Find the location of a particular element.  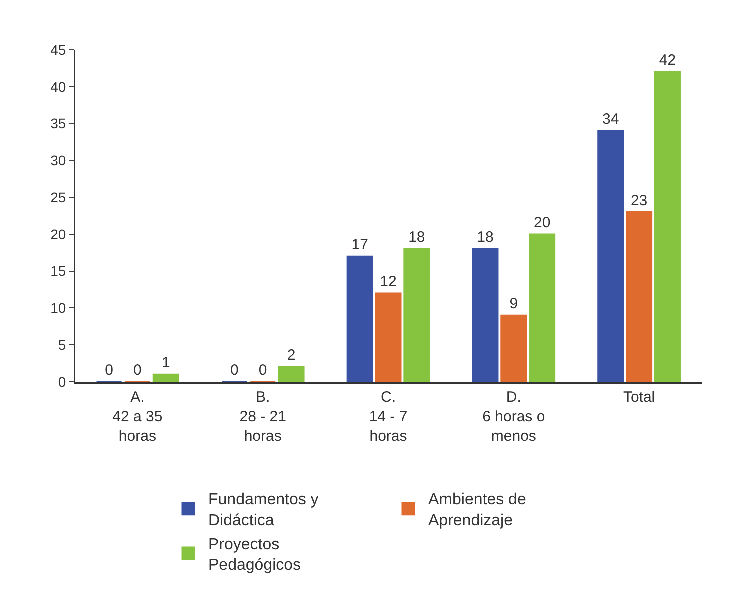

y-tick-label: 5 is located at coordinates (62, 345).